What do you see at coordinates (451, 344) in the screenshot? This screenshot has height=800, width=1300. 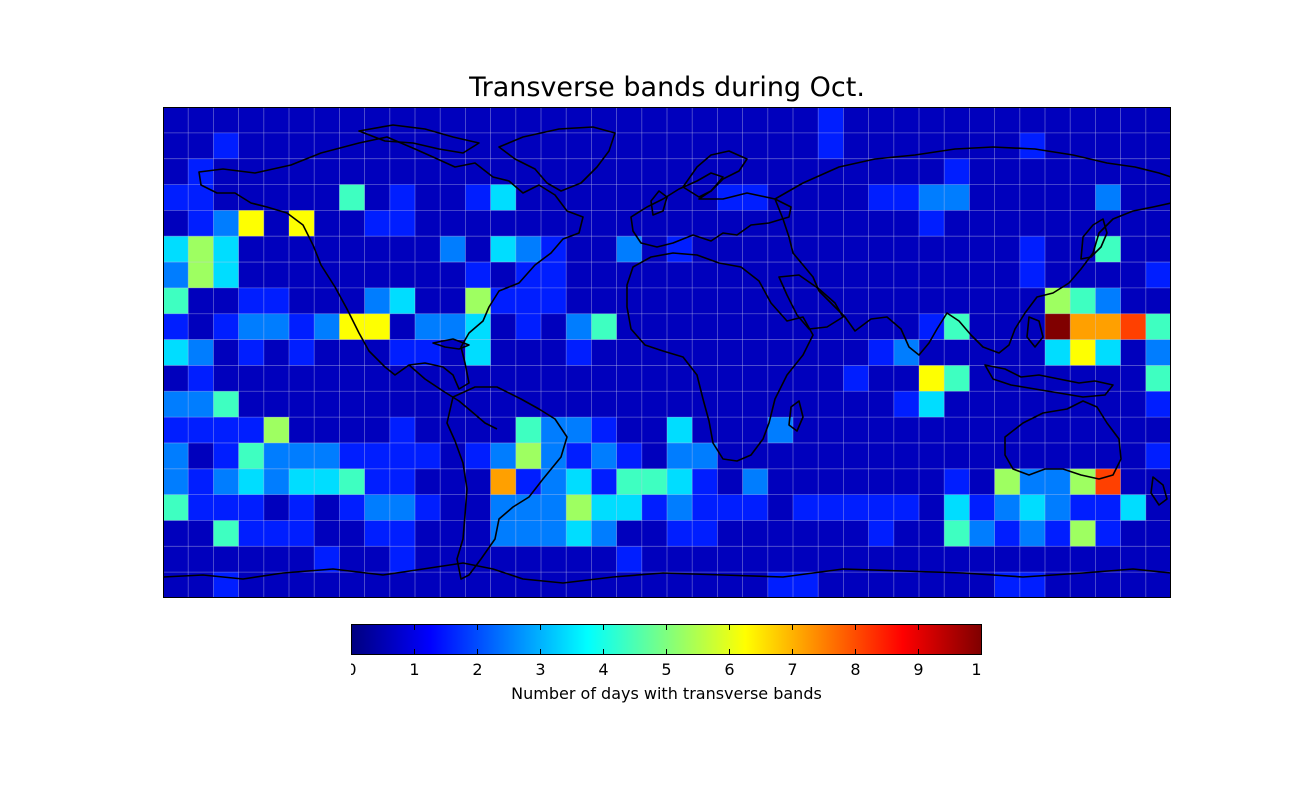 I see `coastline-caribbean` at bounding box center [451, 344].